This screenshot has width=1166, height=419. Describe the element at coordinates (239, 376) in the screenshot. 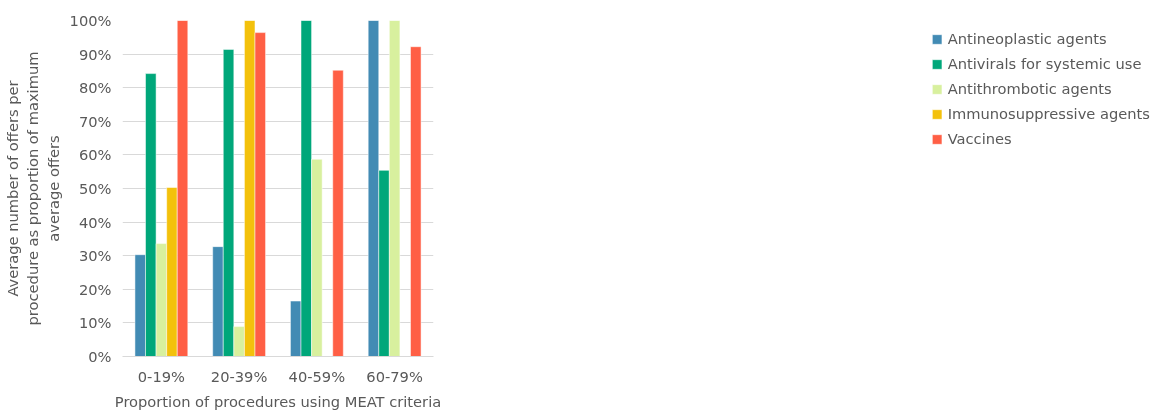

I see `x-tick-label: 20-39%` at that location.